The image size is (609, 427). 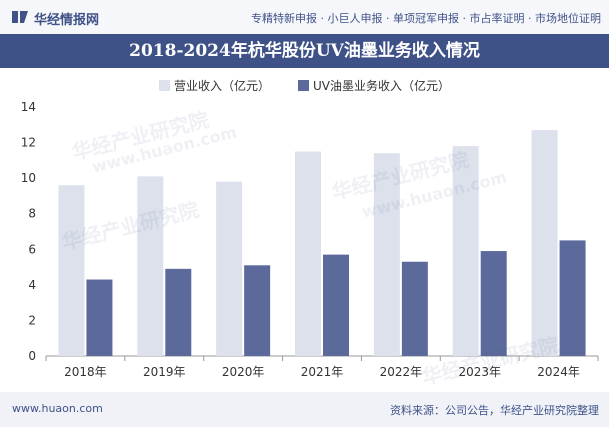 I want to click on x-tick-label: 2019年, so click(x=164, y=372).